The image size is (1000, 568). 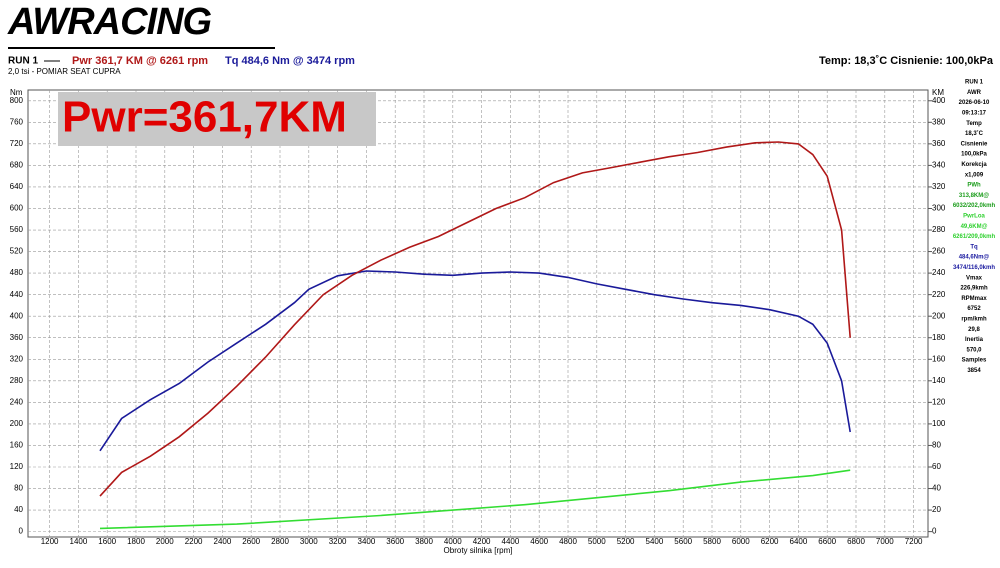 What do you see at coordinates (17, 315) in the screenshot?
I see `y-tick-label: 400` at bounding box center [17, 315].